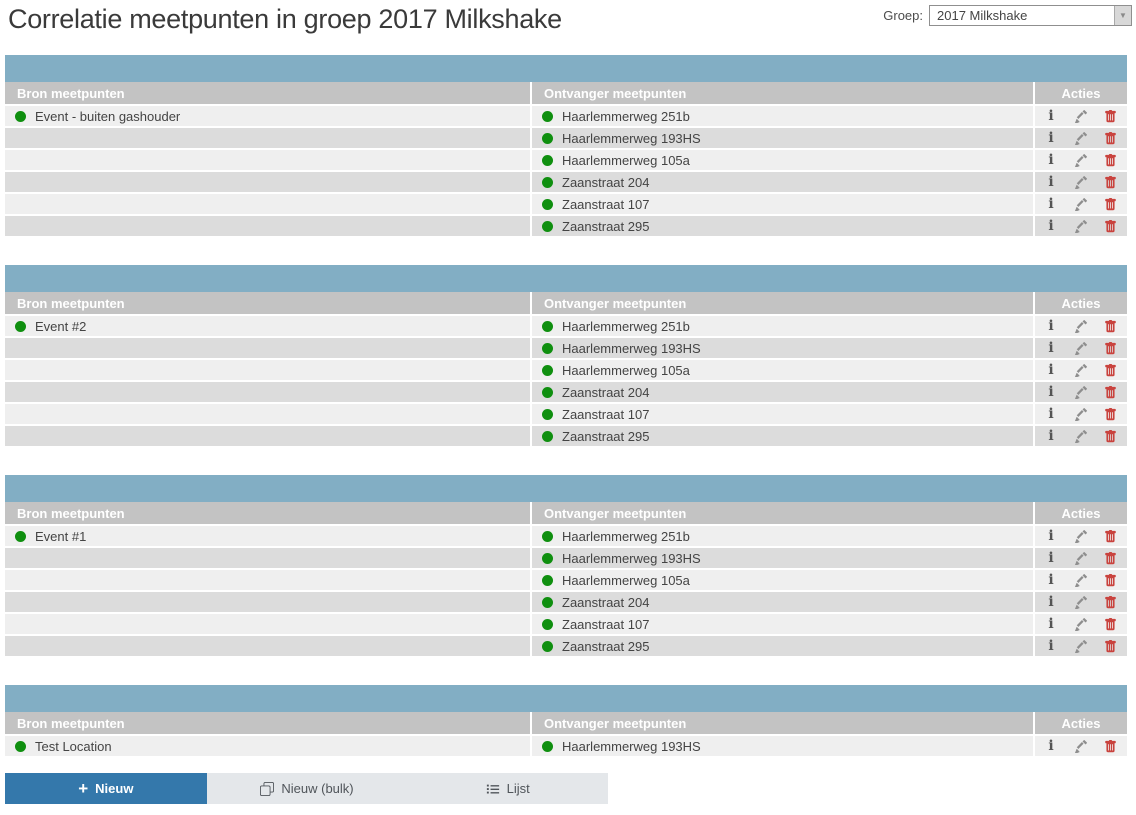  I want to click on correlation-row: Zaanstraat 204 i, so click(566, 392).